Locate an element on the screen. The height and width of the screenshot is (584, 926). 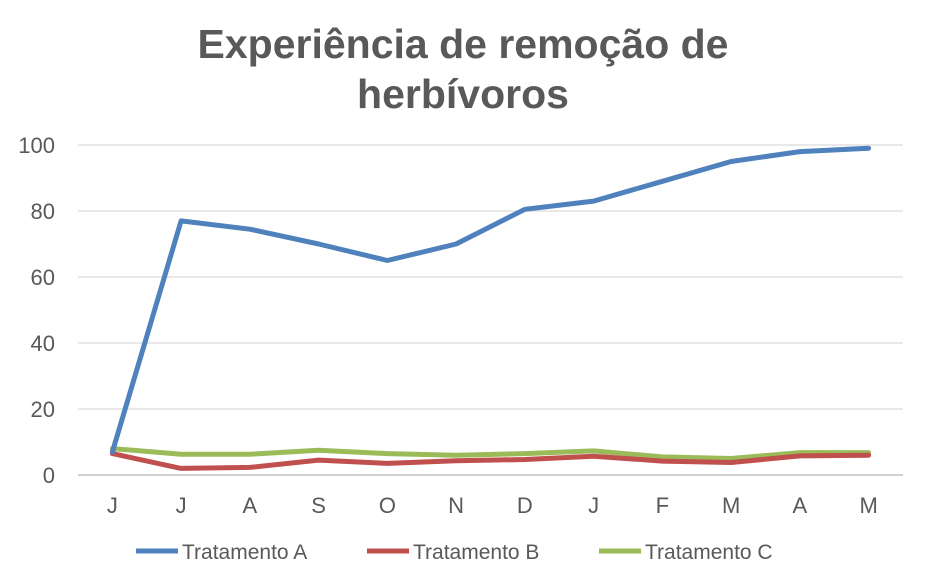
legend: Tratamento A Tratamento B Tratamento C is located at coordinates (454, 552).